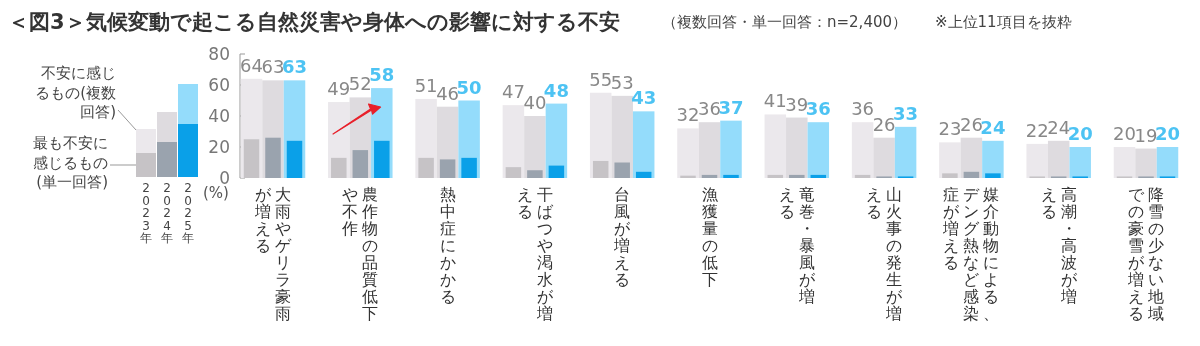 The image size is (1200, 346). Describe the element at coordinates (273, 254) in the screenshot. I see `category-label: 大雨やゲリラ豪雨が増える` at that location.